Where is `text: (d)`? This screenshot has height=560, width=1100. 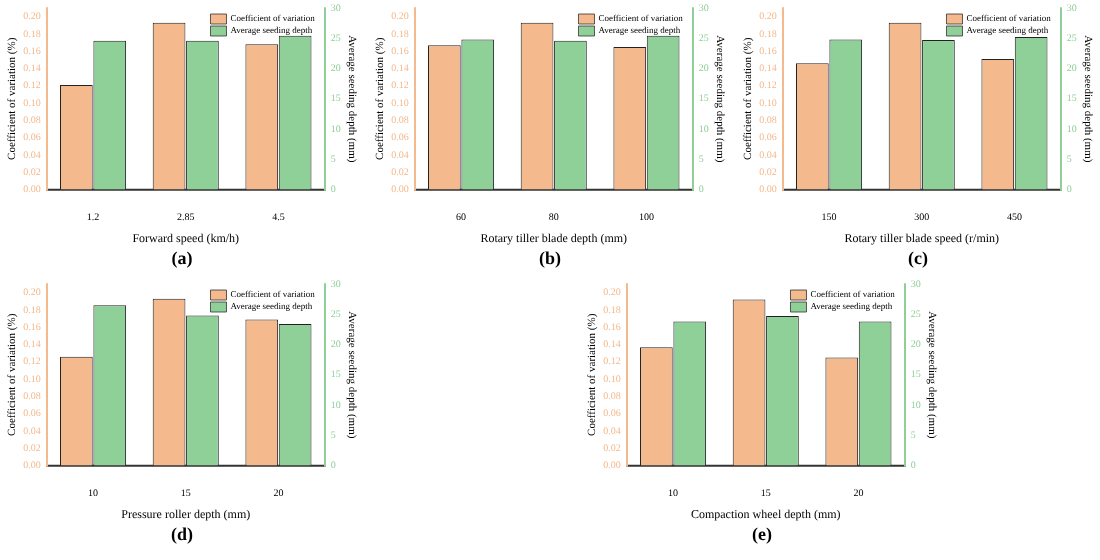 text: (d) is located at coordinates (182, 535).